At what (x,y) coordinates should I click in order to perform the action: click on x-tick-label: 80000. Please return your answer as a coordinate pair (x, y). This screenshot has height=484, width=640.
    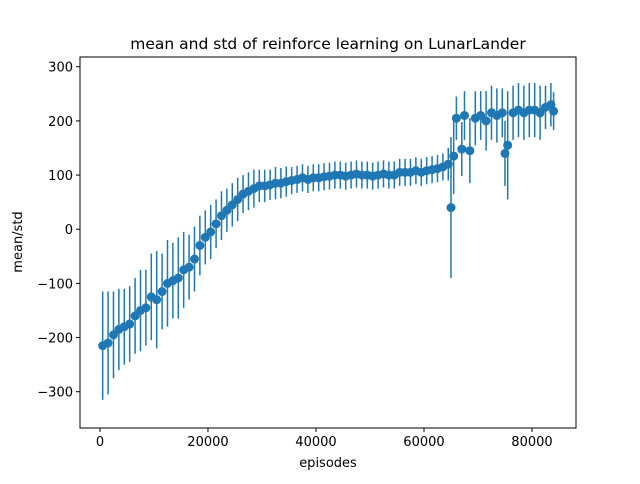
    Looking at the image, I should click on (531, 442).